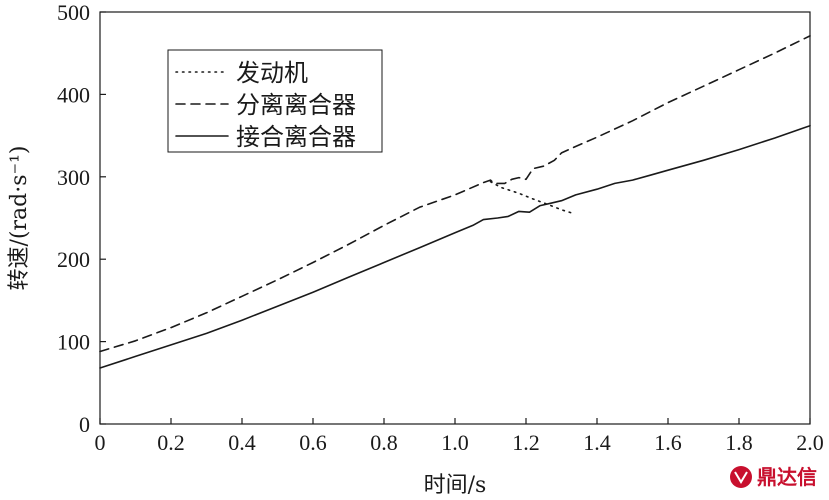  I want to click on x-tick-label: 0.8, so click(384, 442).